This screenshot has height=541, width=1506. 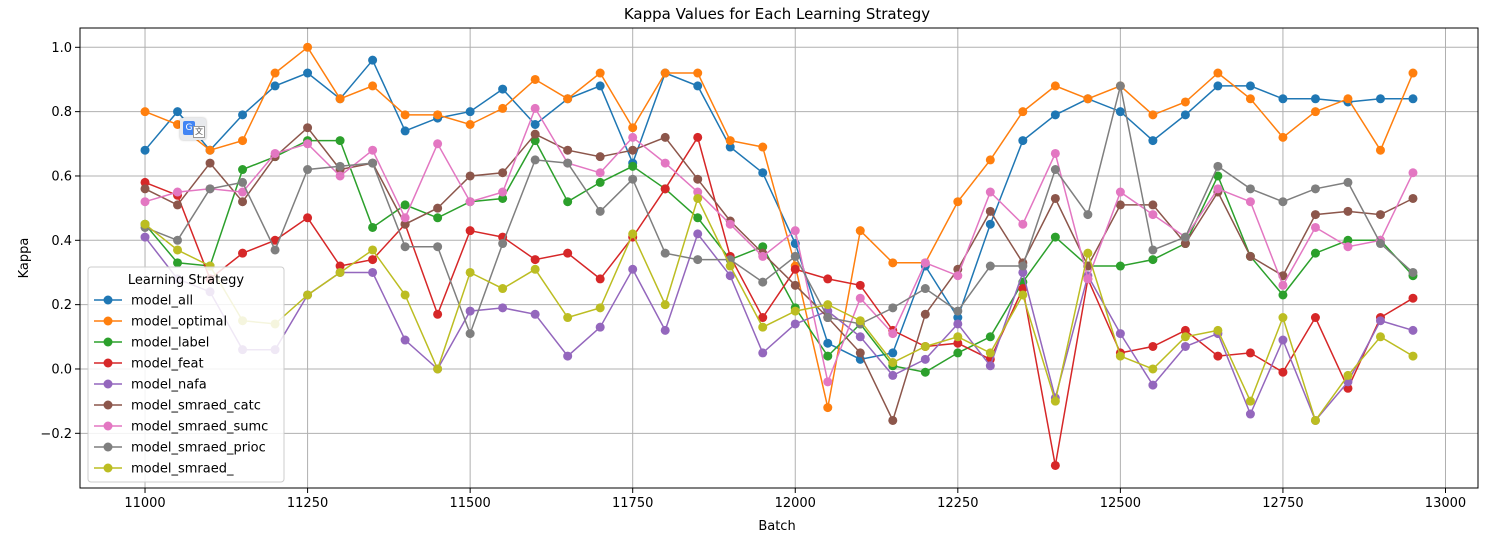 I want to click on legend-item: model_smraed_, so click(x=164, y=469).